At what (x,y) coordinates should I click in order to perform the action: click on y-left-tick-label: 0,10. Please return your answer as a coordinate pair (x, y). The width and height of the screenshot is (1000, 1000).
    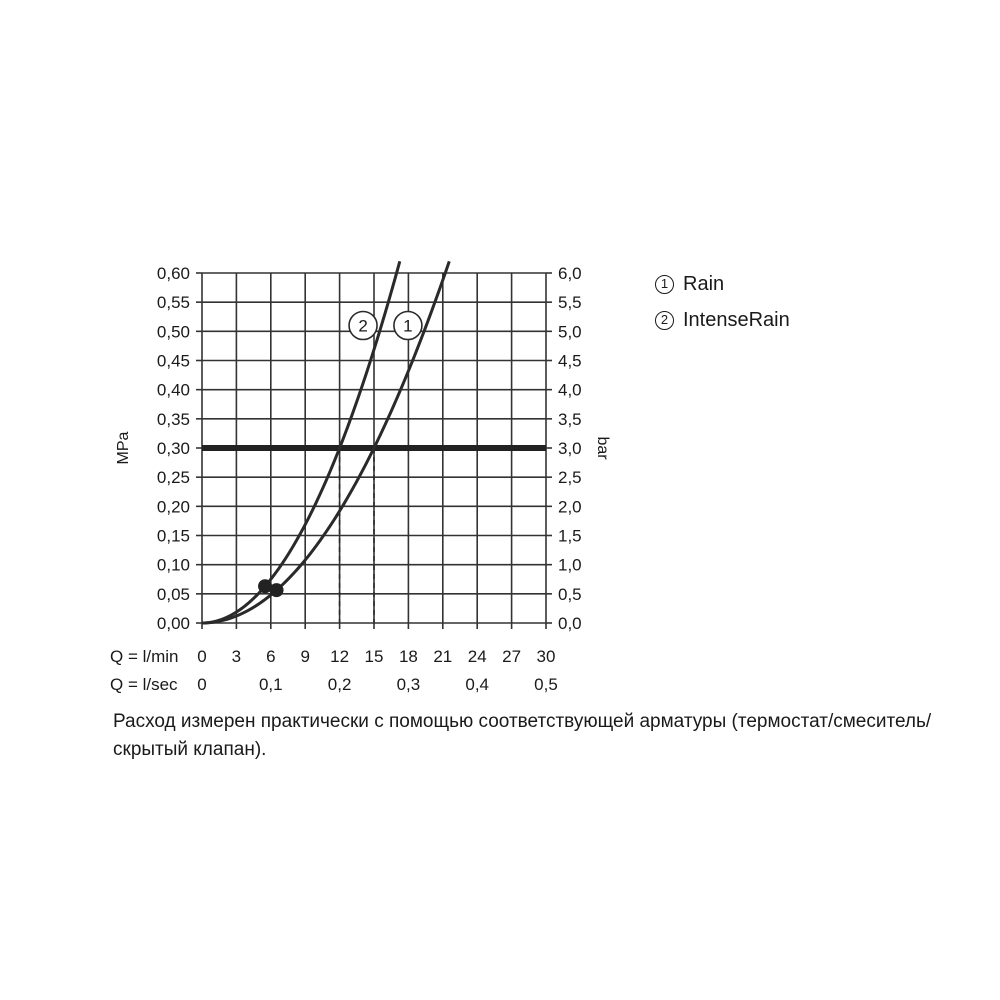
    Looking at the image, I should click on (173, 565).